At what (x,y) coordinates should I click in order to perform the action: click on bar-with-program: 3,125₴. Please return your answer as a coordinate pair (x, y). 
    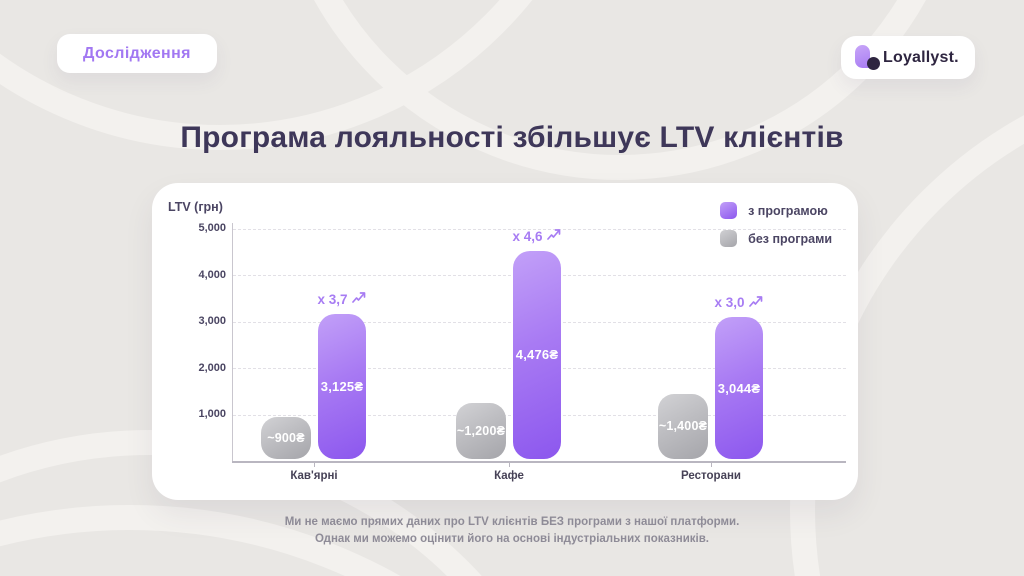
    Looking at the image, I should click on (342, 386).